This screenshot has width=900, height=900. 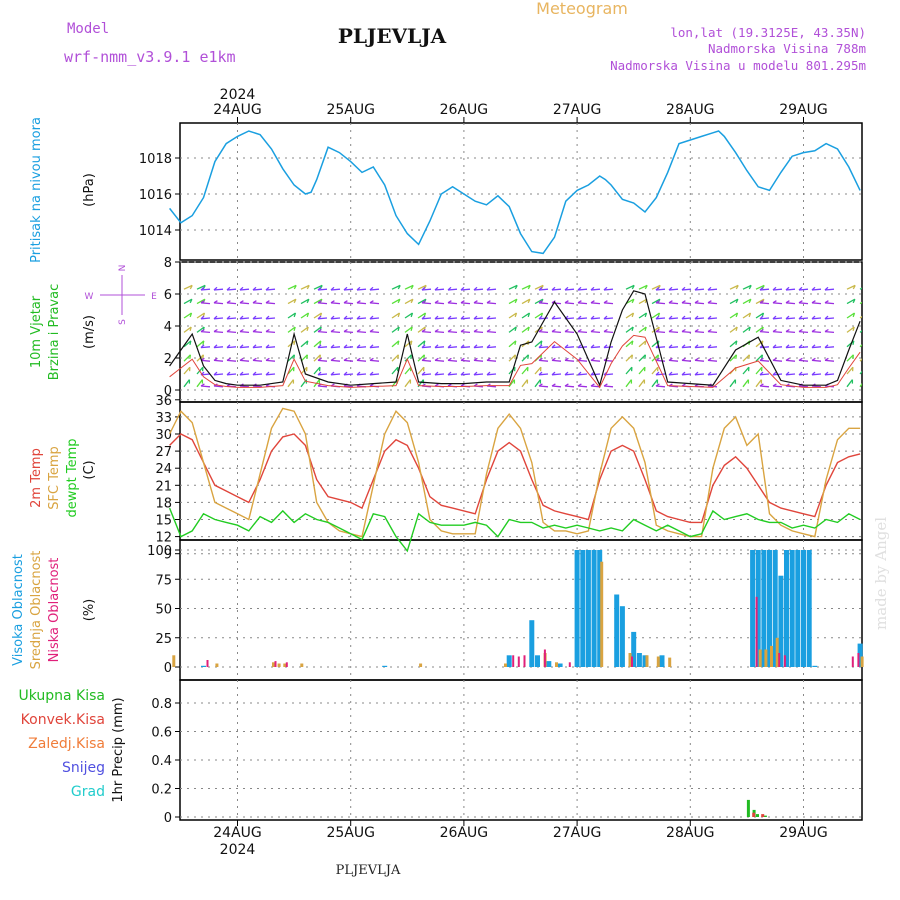 What do you see at coordinates (168, 295) in the screenshot?
I see `y-tick-label: 6` at bounding box center [168, 295].